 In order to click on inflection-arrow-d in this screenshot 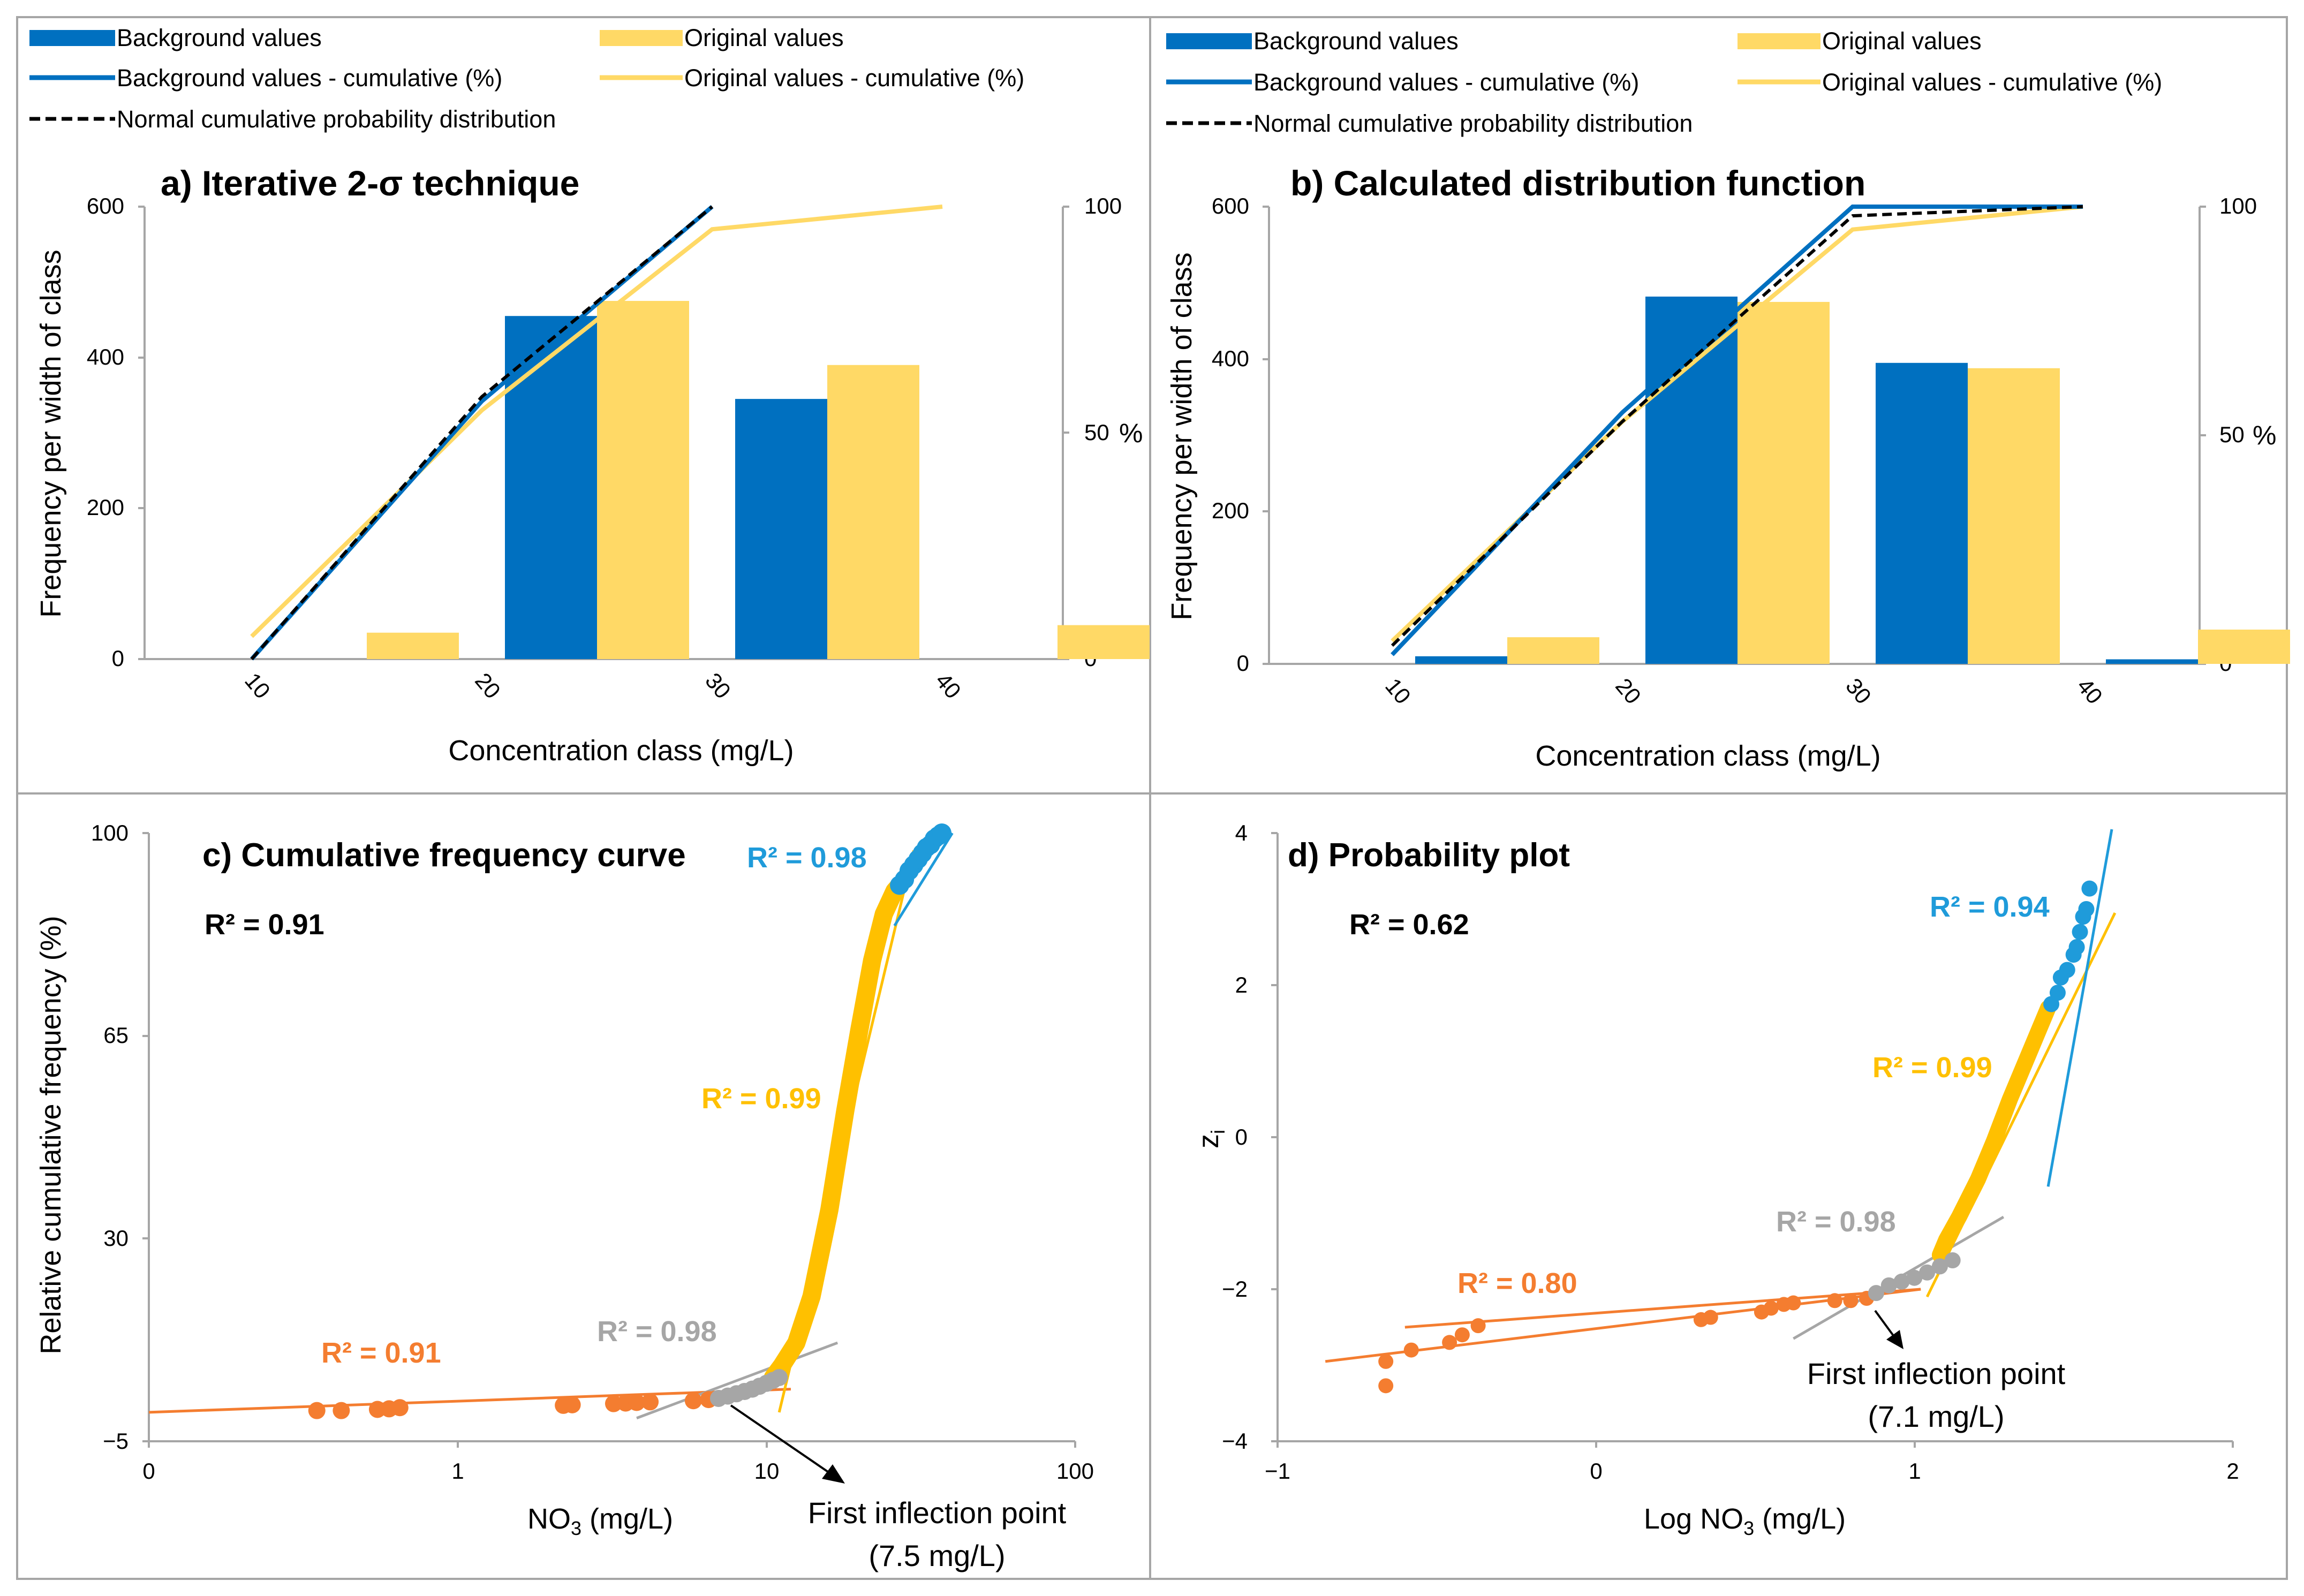, I will do `click(1885, 1325)`.